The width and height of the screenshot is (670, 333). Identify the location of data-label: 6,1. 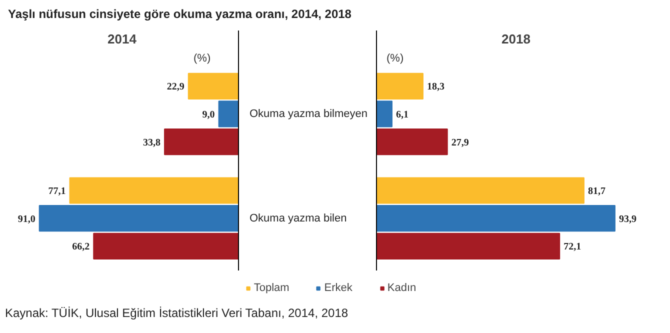
(402, 115).